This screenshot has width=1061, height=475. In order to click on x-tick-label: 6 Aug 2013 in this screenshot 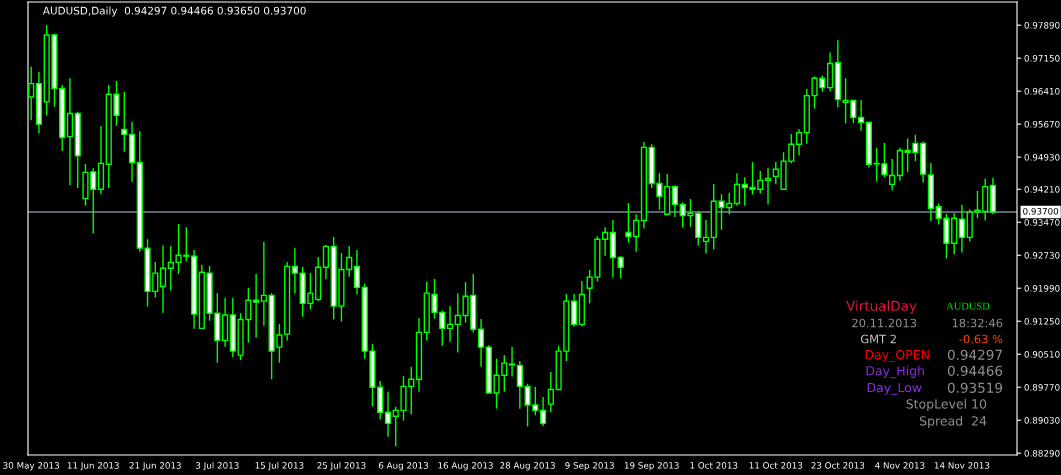, I will do `click(403, 466)`.